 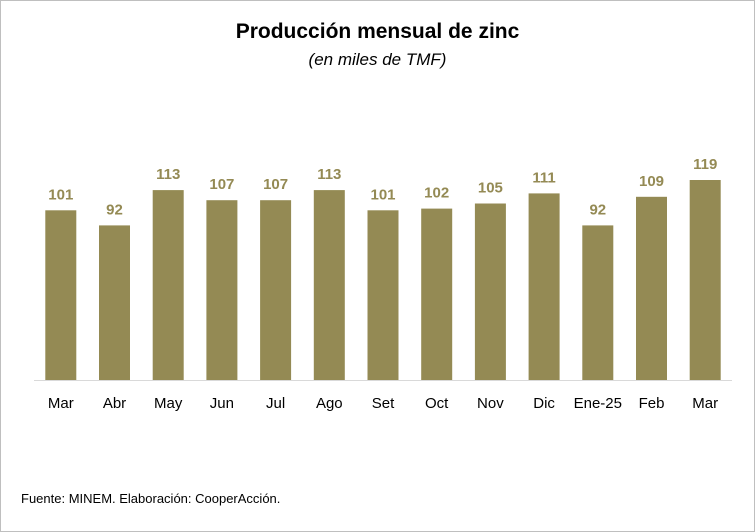 I want to click on x-tick-label-0: Mar, so click(x=61, y=403).